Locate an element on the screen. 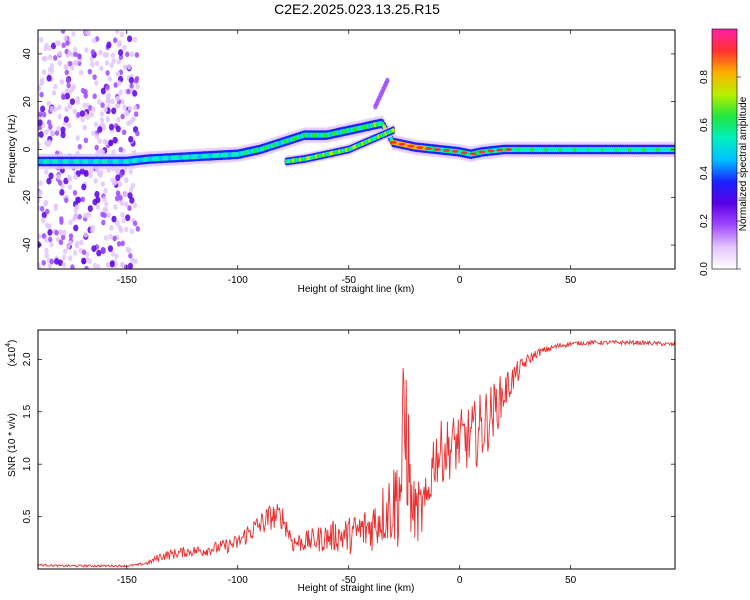  x-tick-label: 50 is located at coordinates (571, 580).